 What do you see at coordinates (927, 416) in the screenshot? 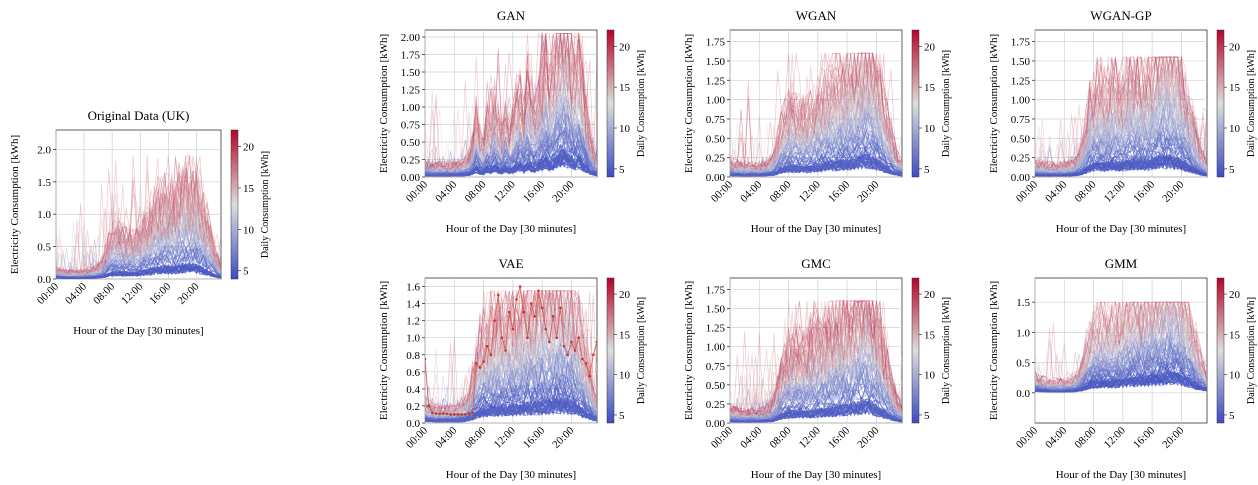
I see `colorbar-tick-label: 5` at bounding box center [927, 416].